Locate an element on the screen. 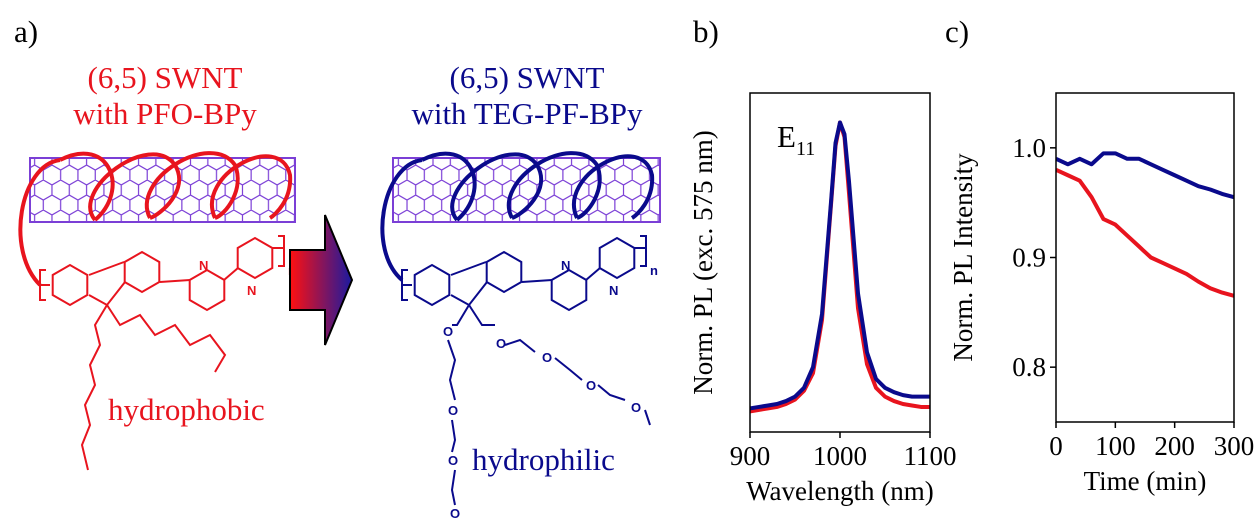 This screenshot has height=526, width=1260. x-tick-label: 300 is located at coordinates (1234, 446).